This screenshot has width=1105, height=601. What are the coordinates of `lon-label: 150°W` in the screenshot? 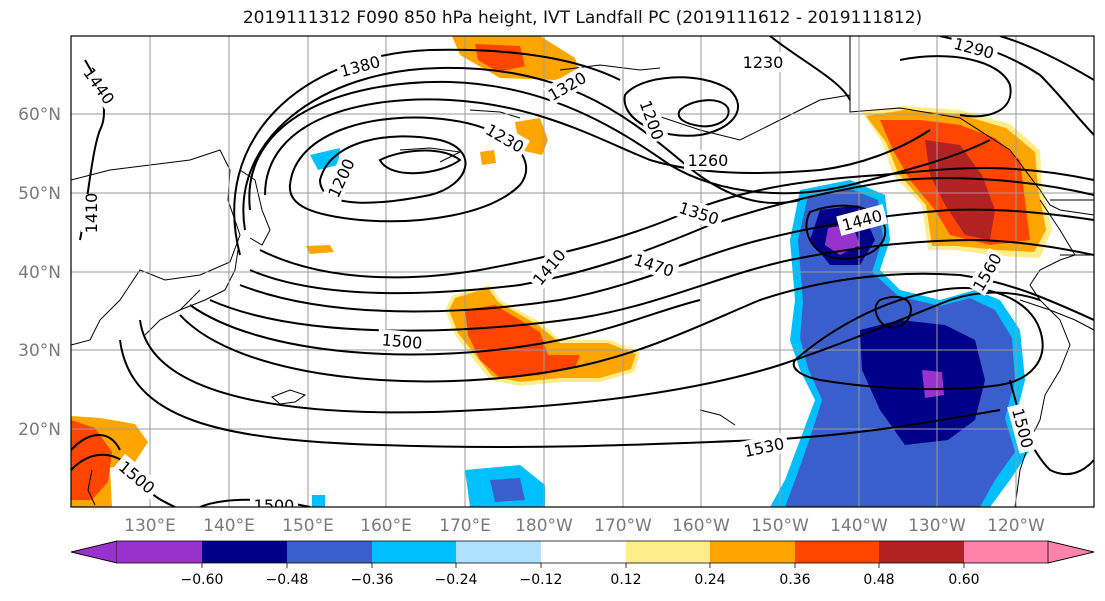 It's located at (780, 526).